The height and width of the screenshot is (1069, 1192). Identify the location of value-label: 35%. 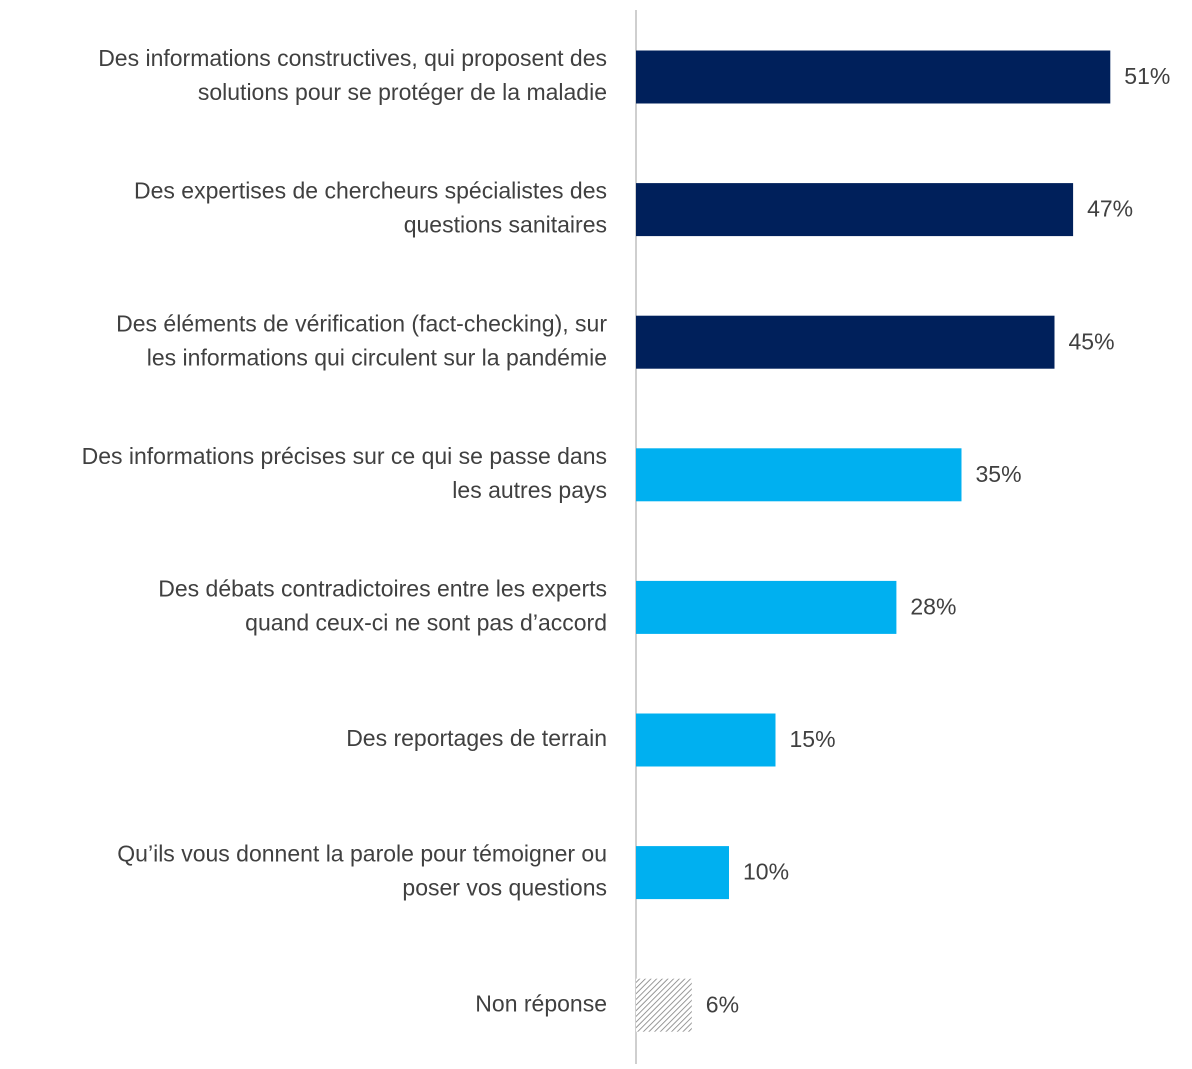
(999, 474).